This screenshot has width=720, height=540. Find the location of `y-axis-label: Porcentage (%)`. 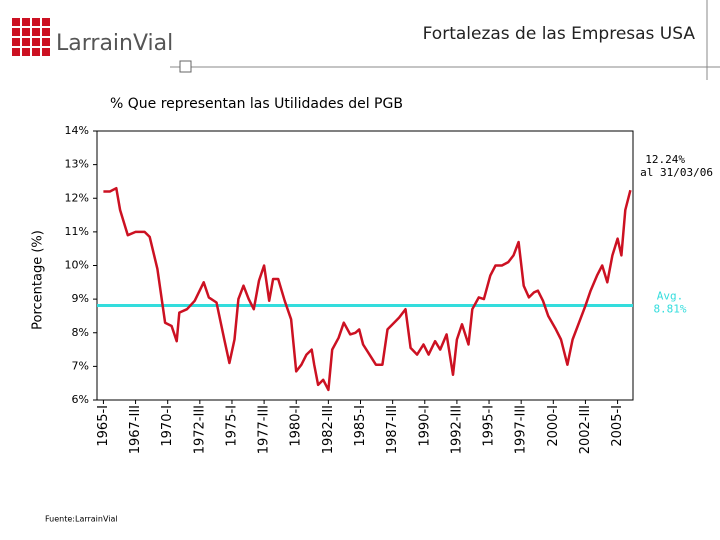

y-axis-label: Porcentage (%) is located at coordinates (38, 280).